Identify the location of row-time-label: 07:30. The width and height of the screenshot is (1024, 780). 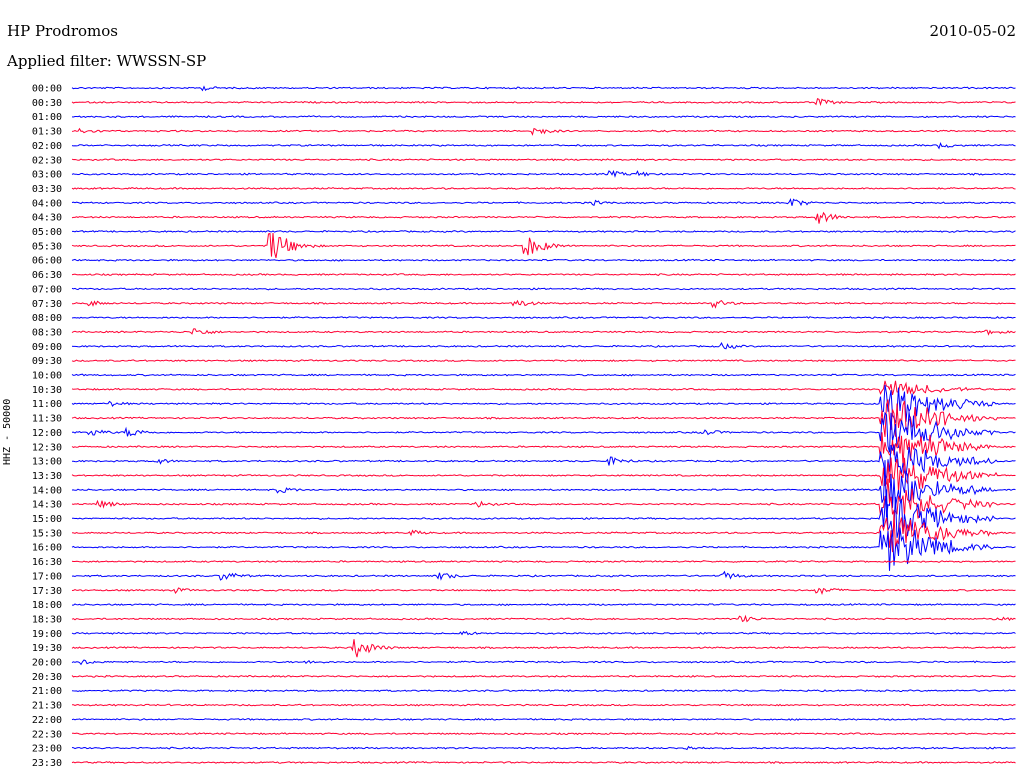
(47, 304).